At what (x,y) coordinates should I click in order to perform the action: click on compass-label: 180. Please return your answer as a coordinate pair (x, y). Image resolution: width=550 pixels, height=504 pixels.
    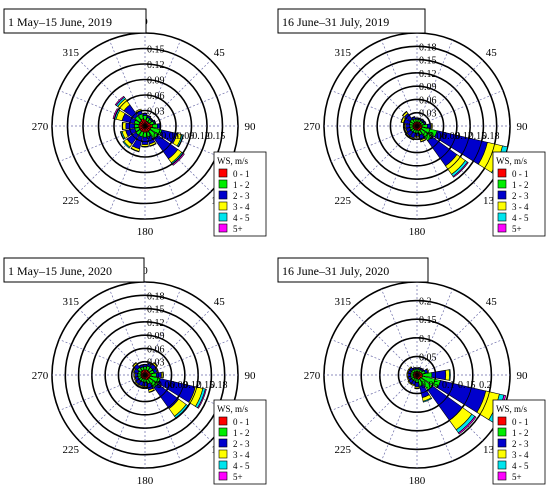
    Looking at the image, I should click on (145, 481).